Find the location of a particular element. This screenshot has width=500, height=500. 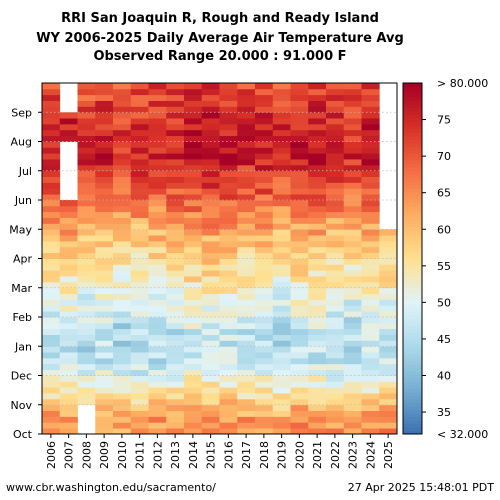

year-column-2008 is located at coordinates (86, 244).